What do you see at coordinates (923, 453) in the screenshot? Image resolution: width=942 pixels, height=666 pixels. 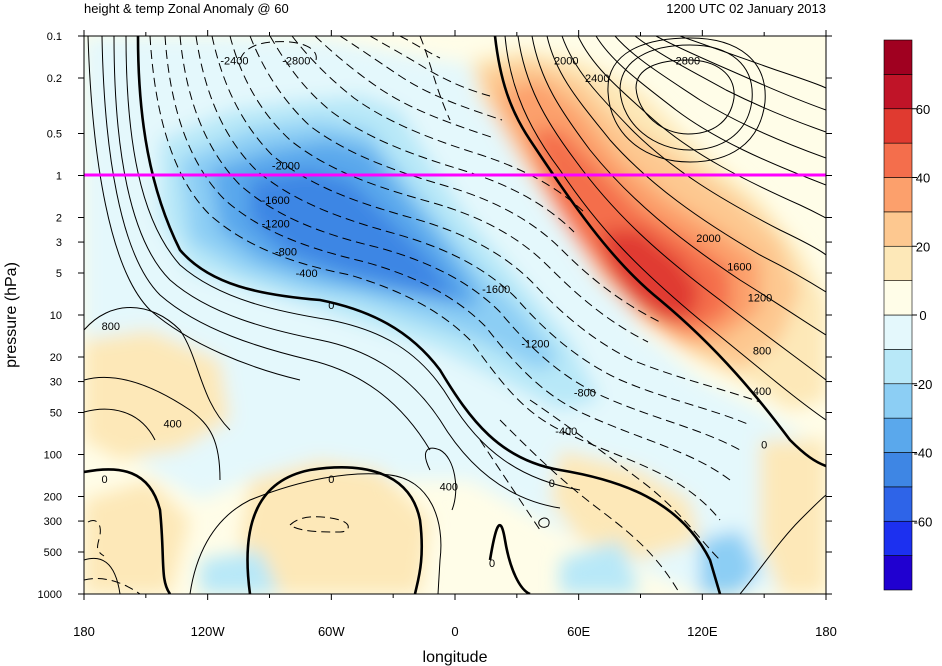 I see `colorbar-tick-label: -40` at bounding box center [923, 453].